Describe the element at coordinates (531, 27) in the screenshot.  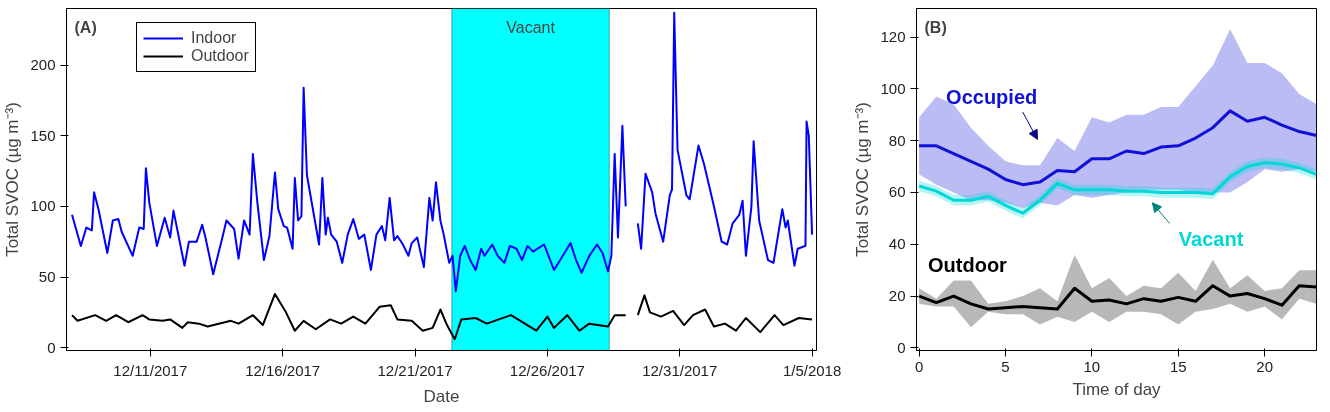
I see `band-label: Vacant` at that location.